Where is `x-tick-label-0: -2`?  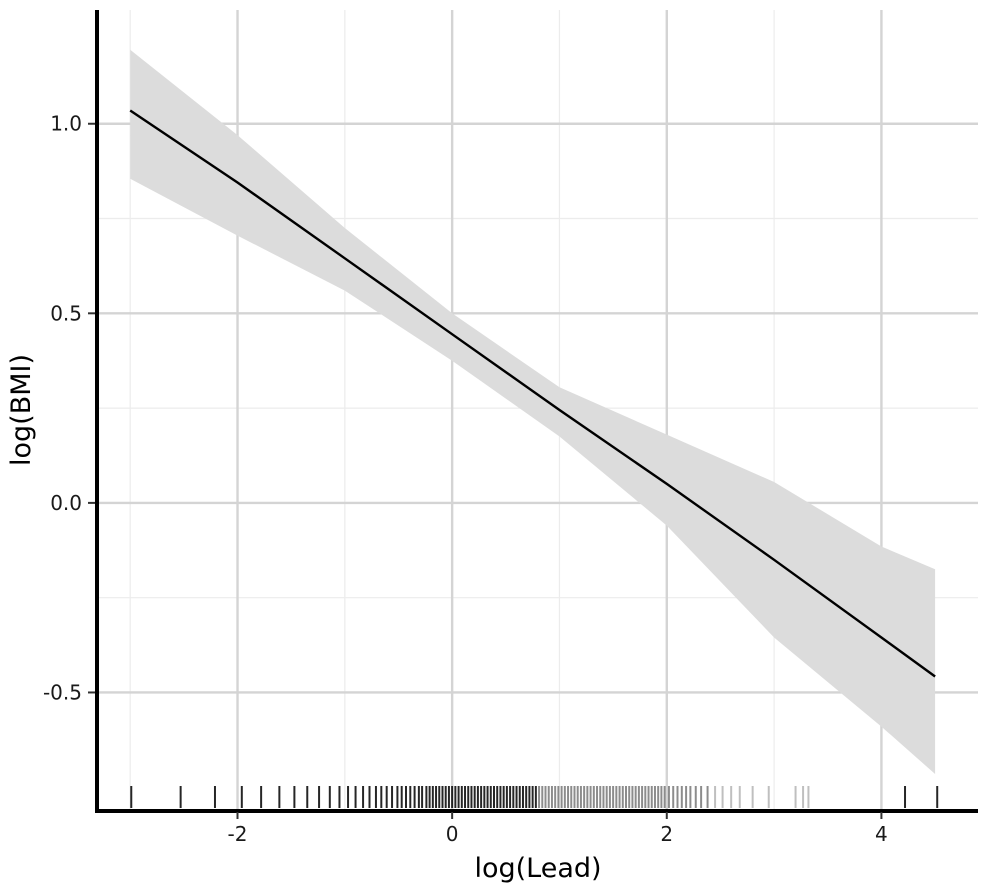
x-tick-label-0: -2 is located at coordinates (238, 834).